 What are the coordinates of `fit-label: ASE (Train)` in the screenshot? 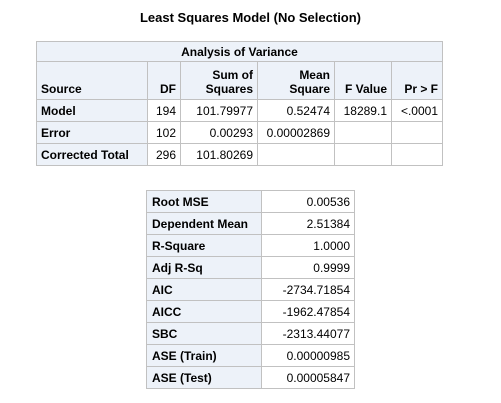 It's located at (204, 355).